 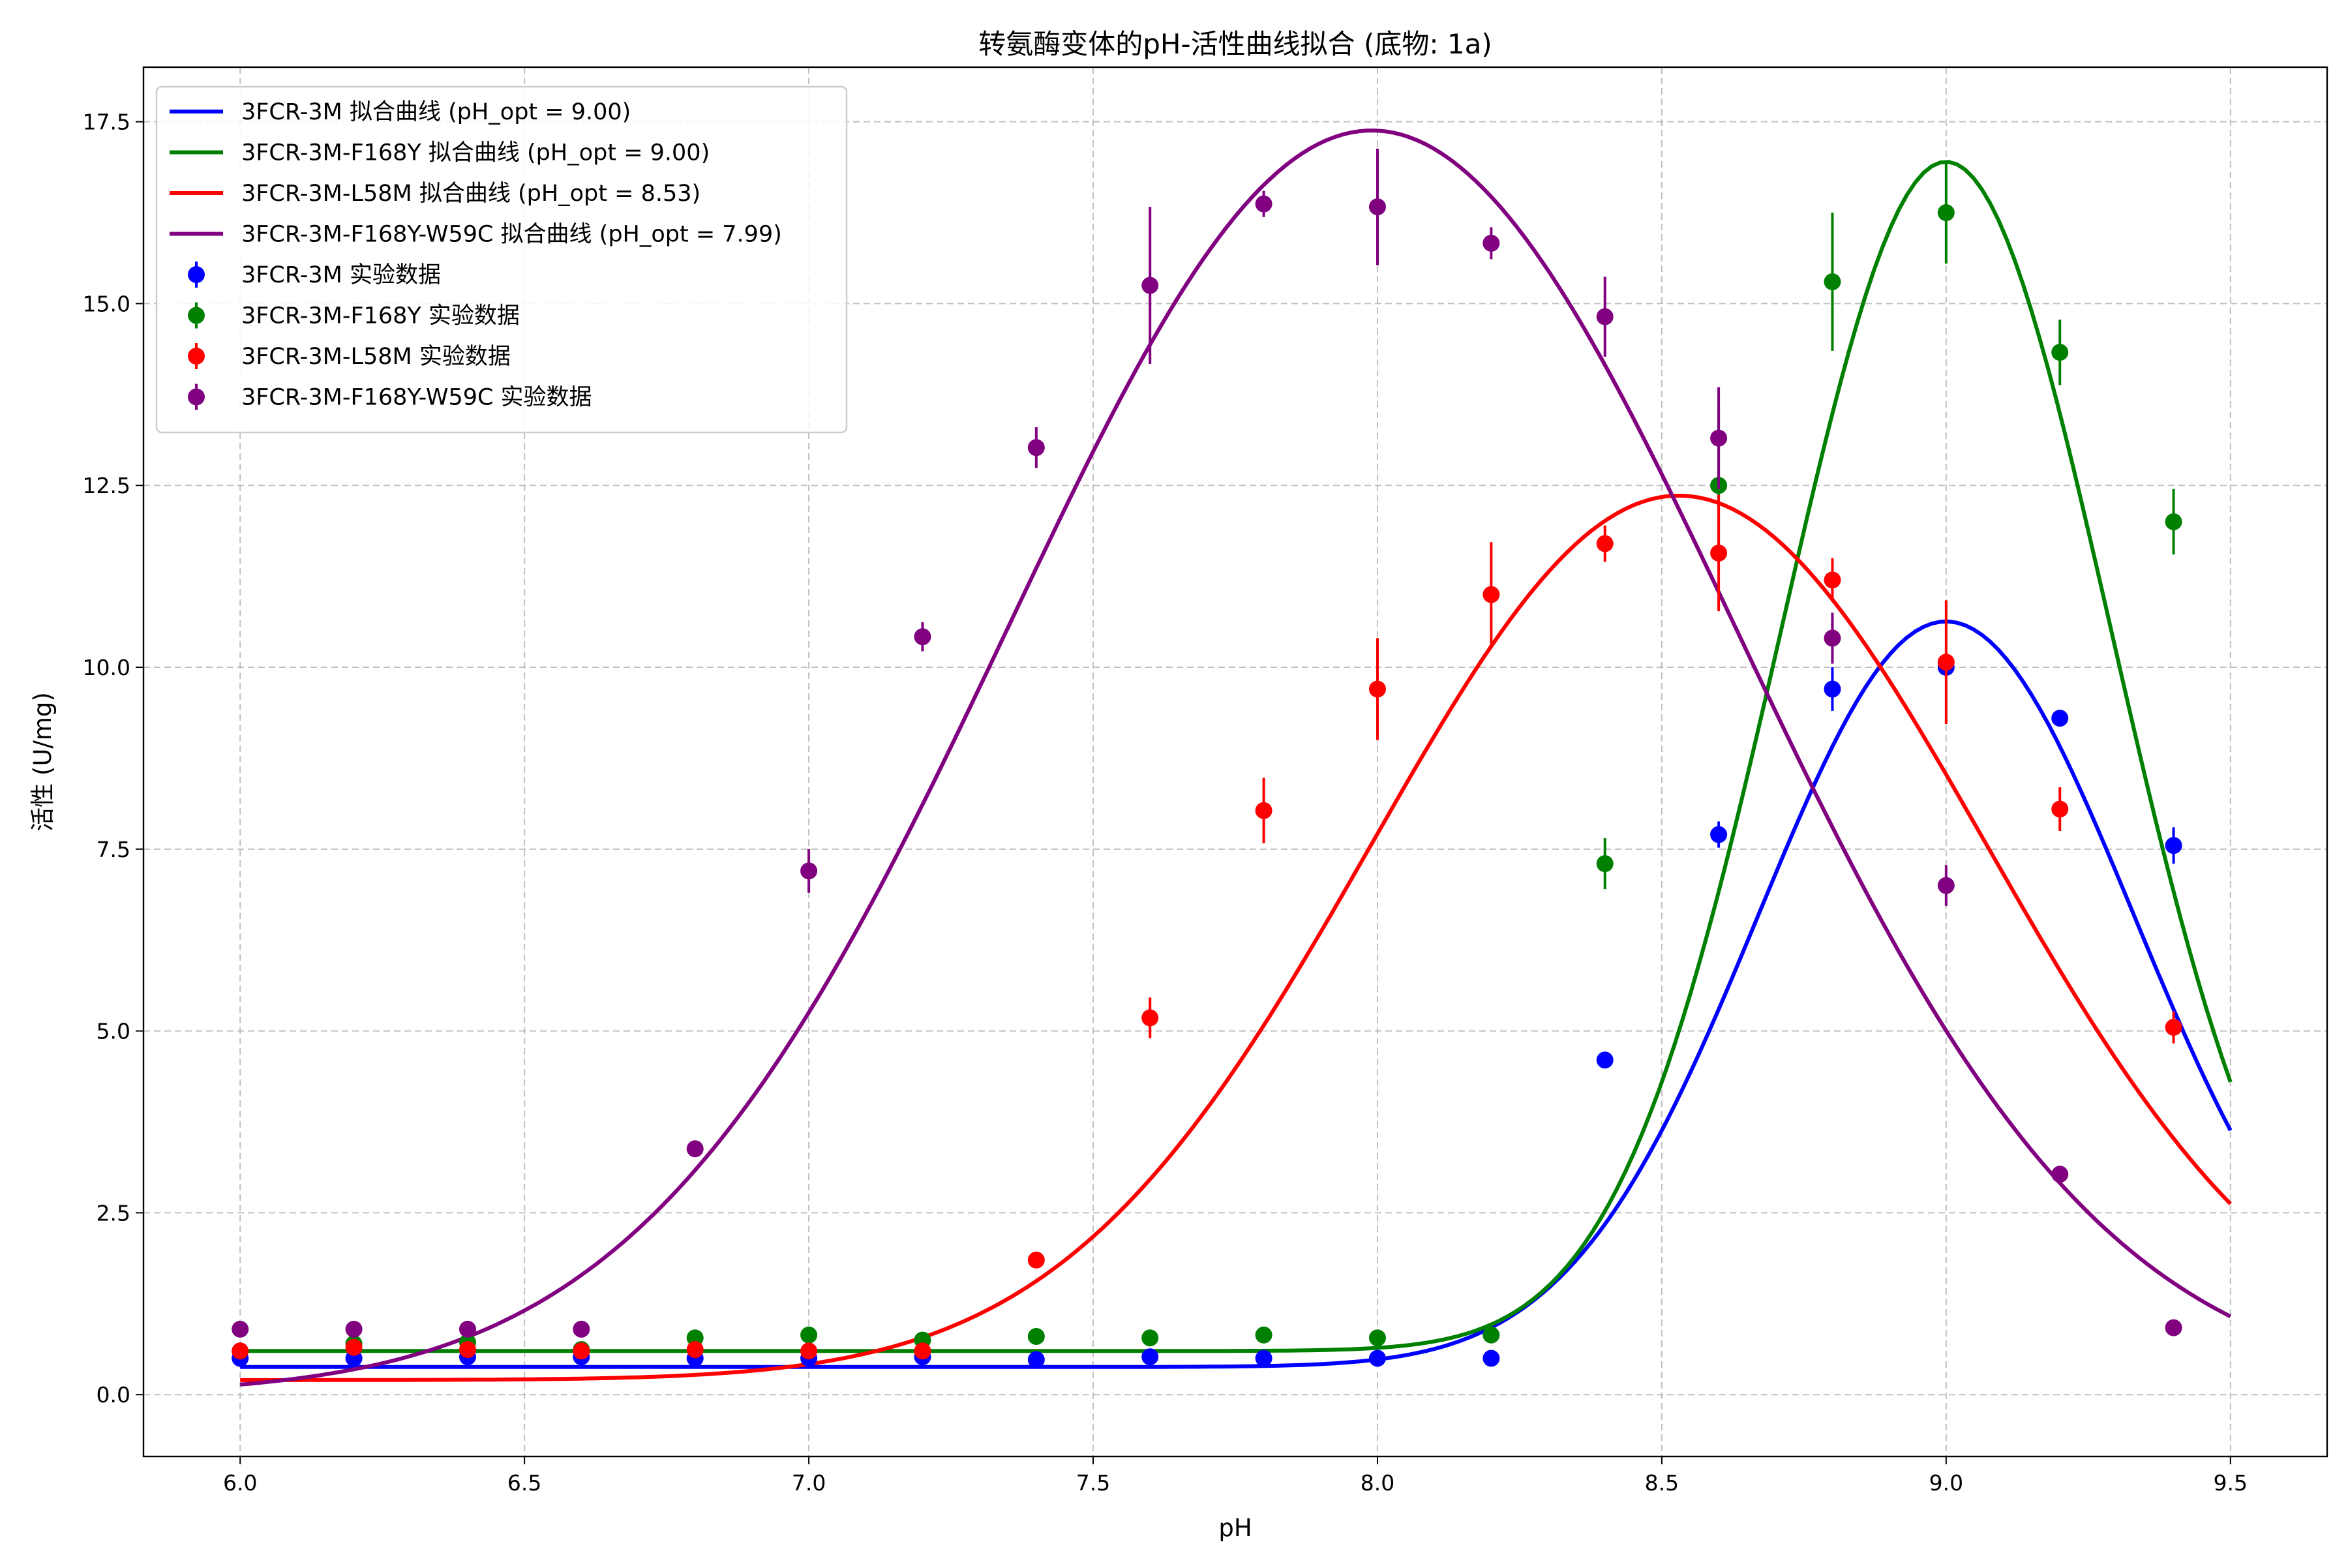 I want to click on y-tick-label: 17.5, so click(x=107, y=122).